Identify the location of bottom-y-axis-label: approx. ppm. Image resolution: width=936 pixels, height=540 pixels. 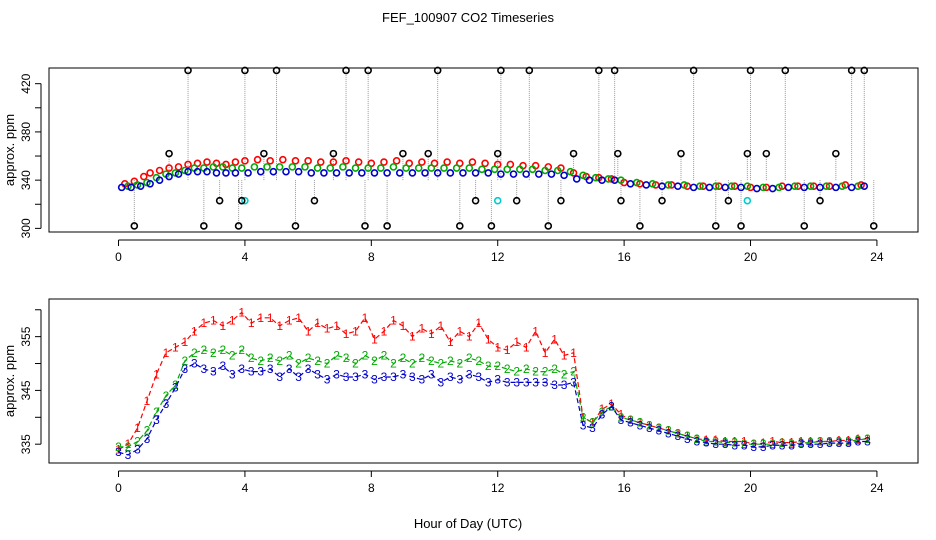
(9, 381).